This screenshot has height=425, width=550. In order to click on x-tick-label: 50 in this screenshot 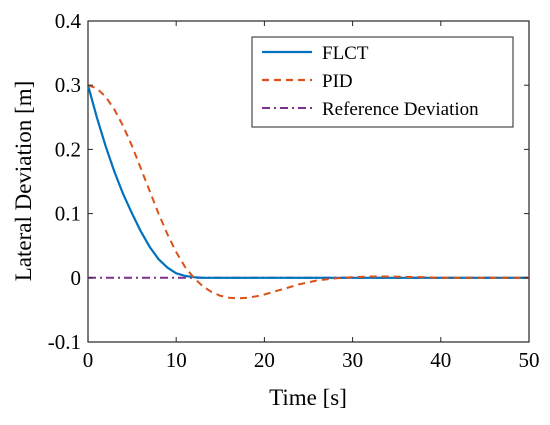, I will do `click(529, 360)`.